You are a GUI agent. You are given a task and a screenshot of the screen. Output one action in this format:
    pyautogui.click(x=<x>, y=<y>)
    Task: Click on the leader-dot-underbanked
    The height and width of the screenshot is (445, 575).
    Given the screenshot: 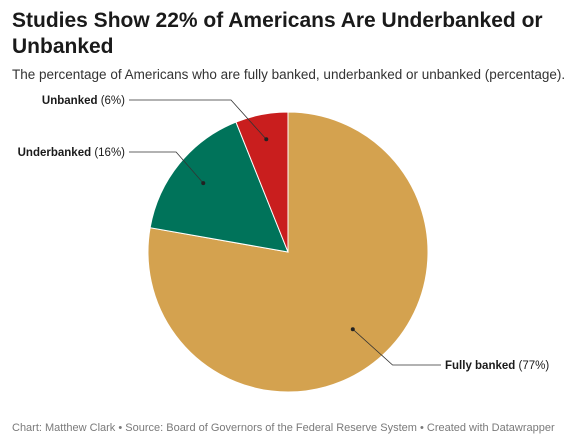 What is the action you would take?
    pyautogui.click(x=203, y=183)
    